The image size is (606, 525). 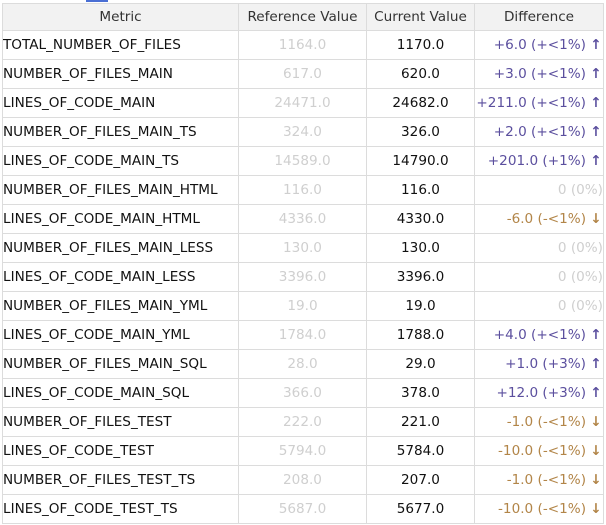 I want to click on metric-name-cell: LINES_OF_CODE_MAIN, so click(x=120, y=103).